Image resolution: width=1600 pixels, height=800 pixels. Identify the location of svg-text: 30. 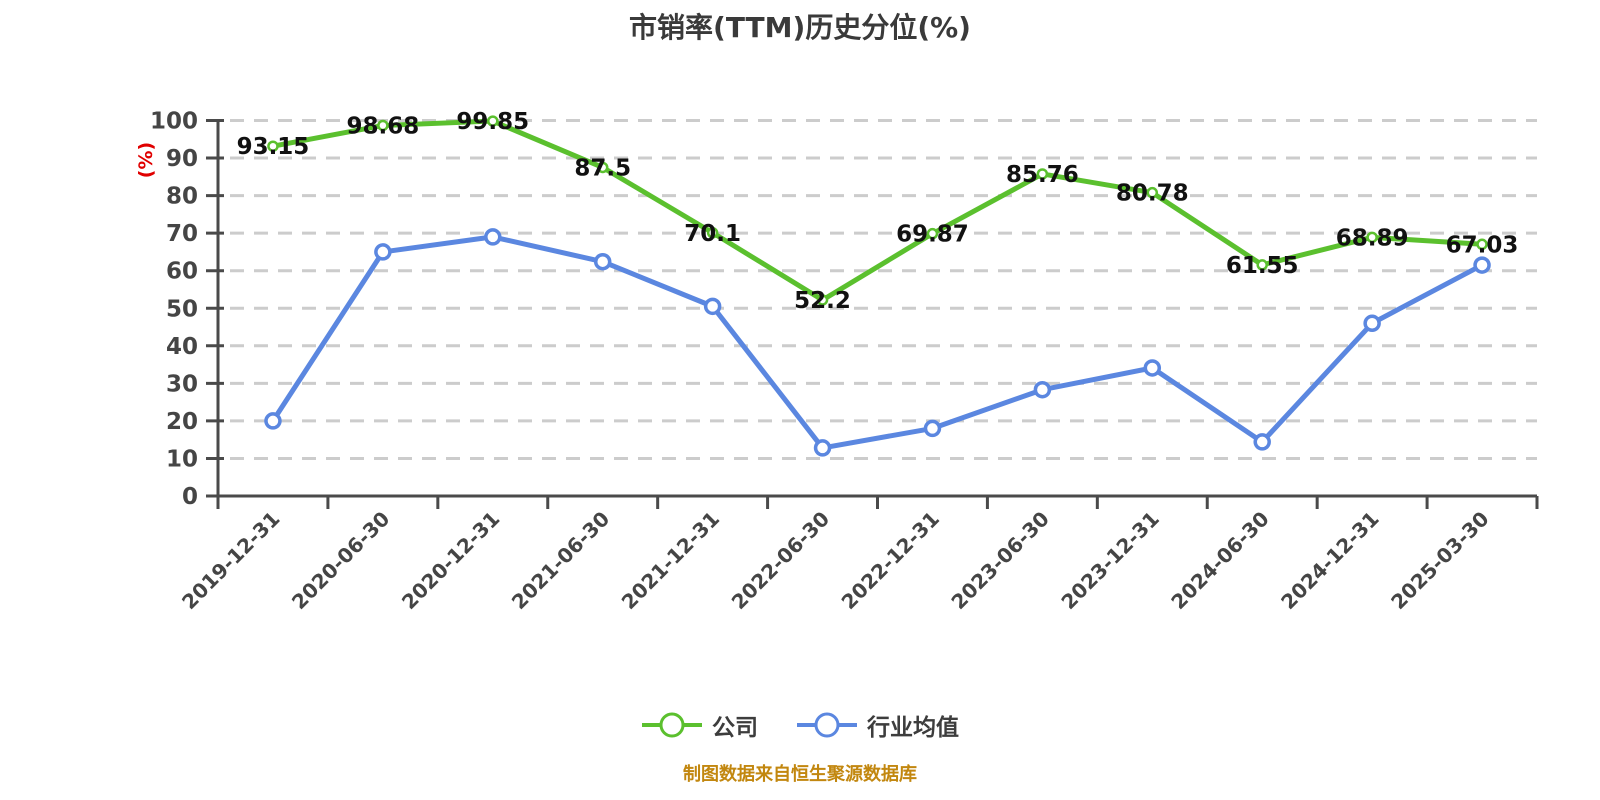
(182, 384).